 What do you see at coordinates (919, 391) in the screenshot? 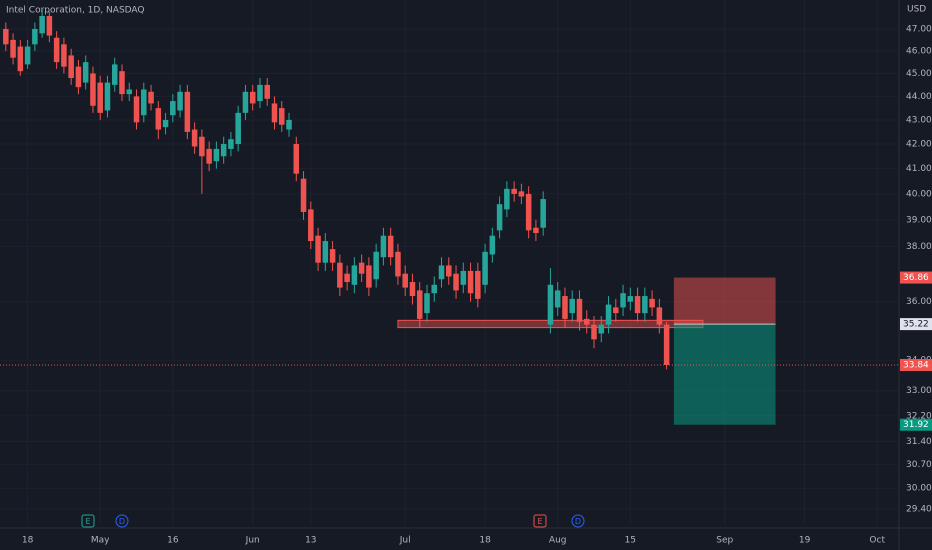
I see `y-tick-label: 33.00` at bounding box center [919, 391].